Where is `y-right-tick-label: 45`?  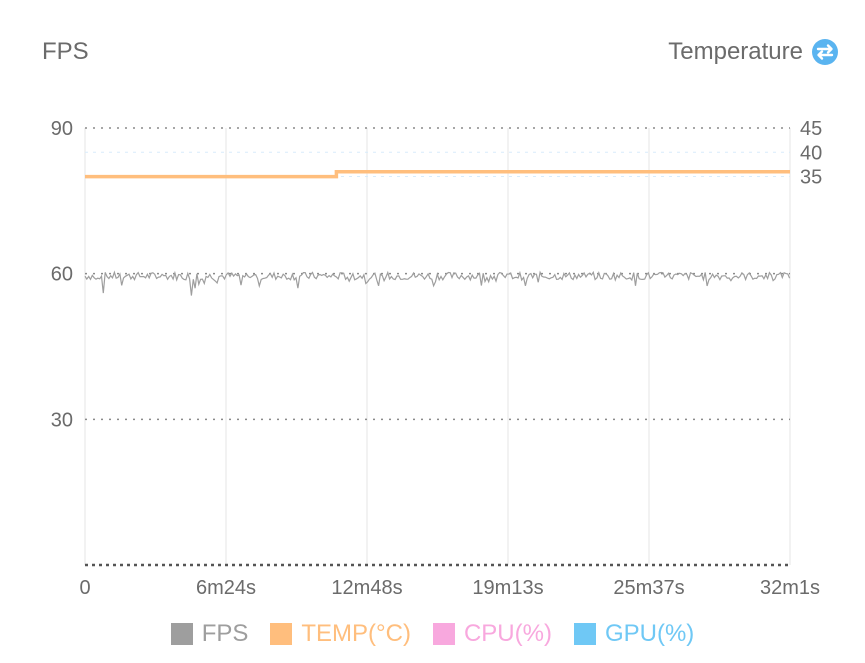 y-right-tick-label: 45 is located at coordinates (811, 129).